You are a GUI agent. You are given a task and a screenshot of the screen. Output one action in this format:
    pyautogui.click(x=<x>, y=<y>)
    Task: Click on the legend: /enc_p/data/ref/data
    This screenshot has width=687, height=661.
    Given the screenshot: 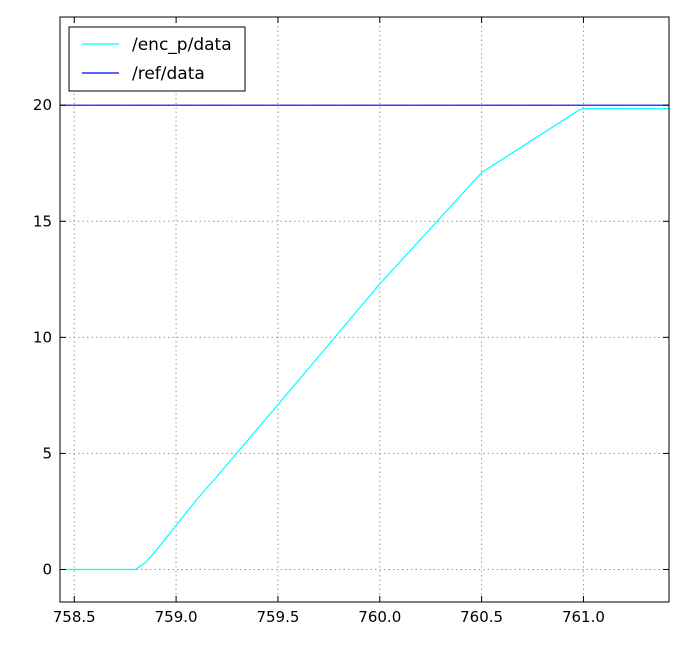 What is the action you would take?
    pyautogui.click(x=157, y=59)
    